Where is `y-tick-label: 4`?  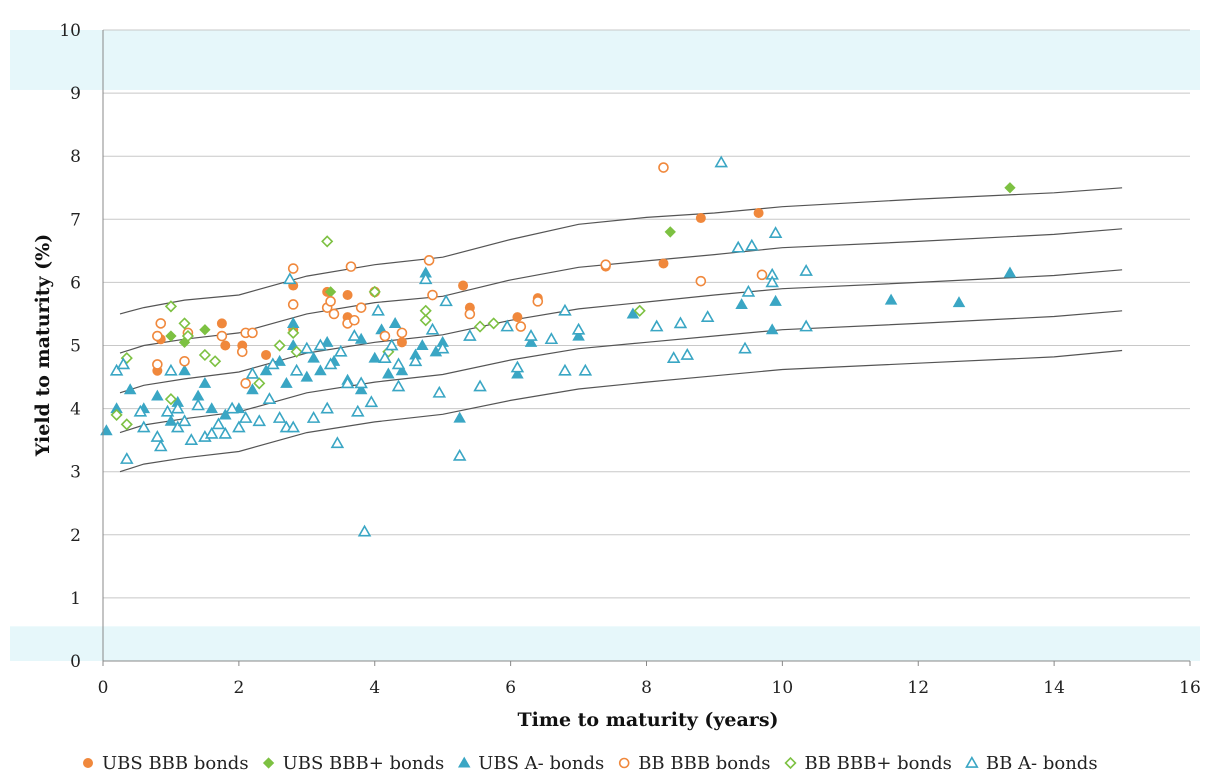
y-tick-label: 4 is located at coordinates (75, 410).